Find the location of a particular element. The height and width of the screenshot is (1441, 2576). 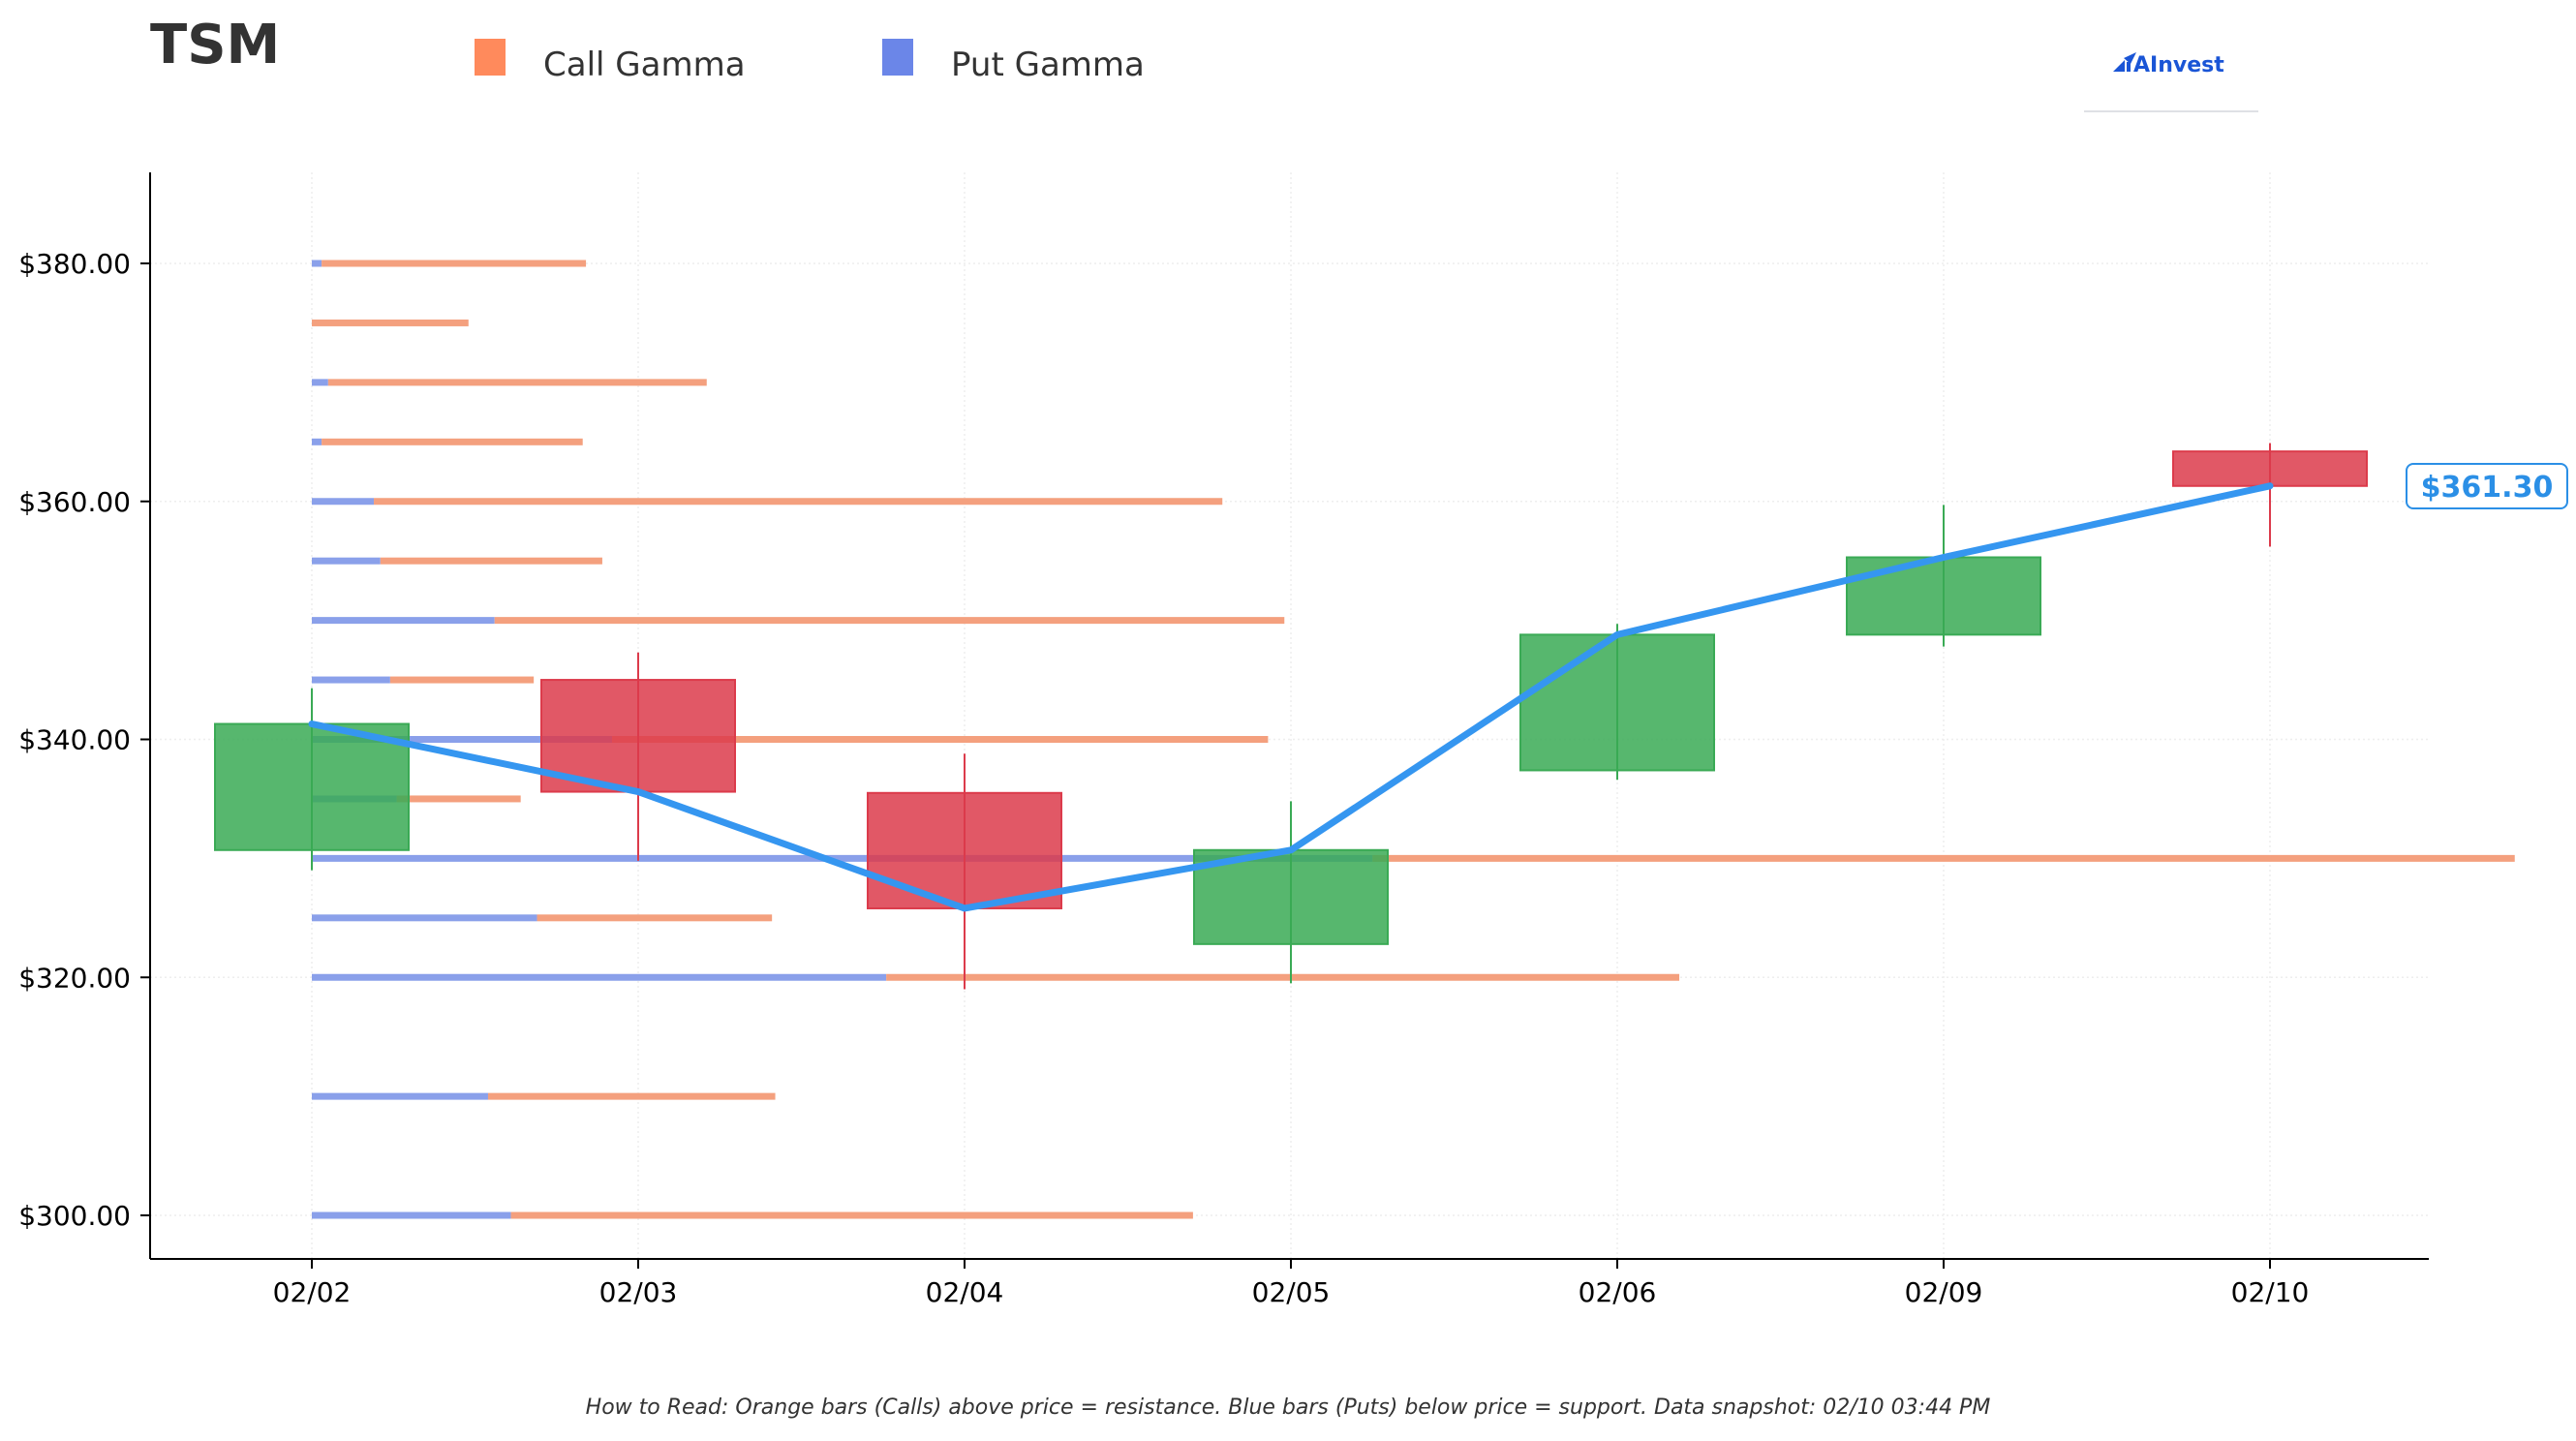

x-tick-label: 02/05 is located at coordinates (1291, 1292).